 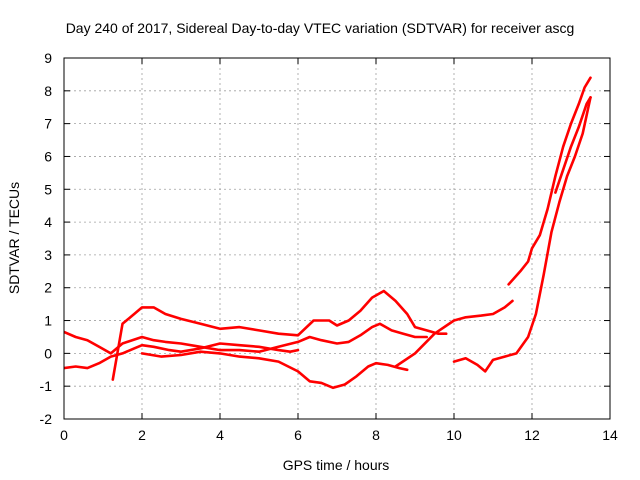 What do you see at coordinates (532, 435) in the screenshot?
I see `x-tick-label: 12` at bounding box center [532, 435].